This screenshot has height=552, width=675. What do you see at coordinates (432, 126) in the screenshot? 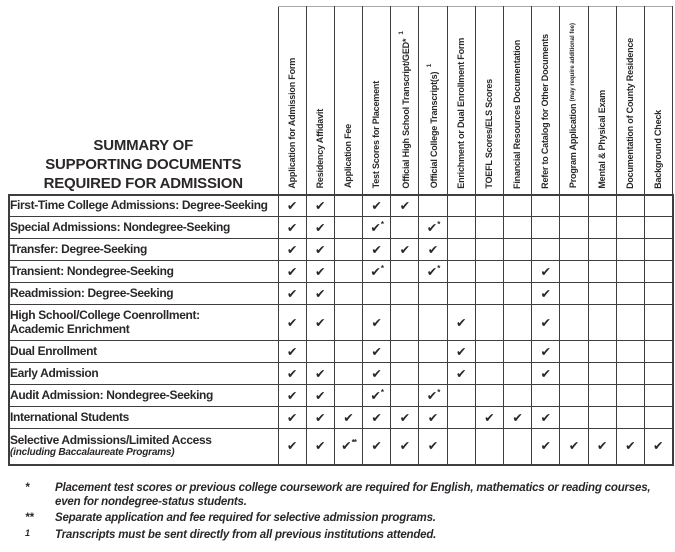
I see `column-header-label: Official College Transcript(s) 1` at bounding box center [432, 126].